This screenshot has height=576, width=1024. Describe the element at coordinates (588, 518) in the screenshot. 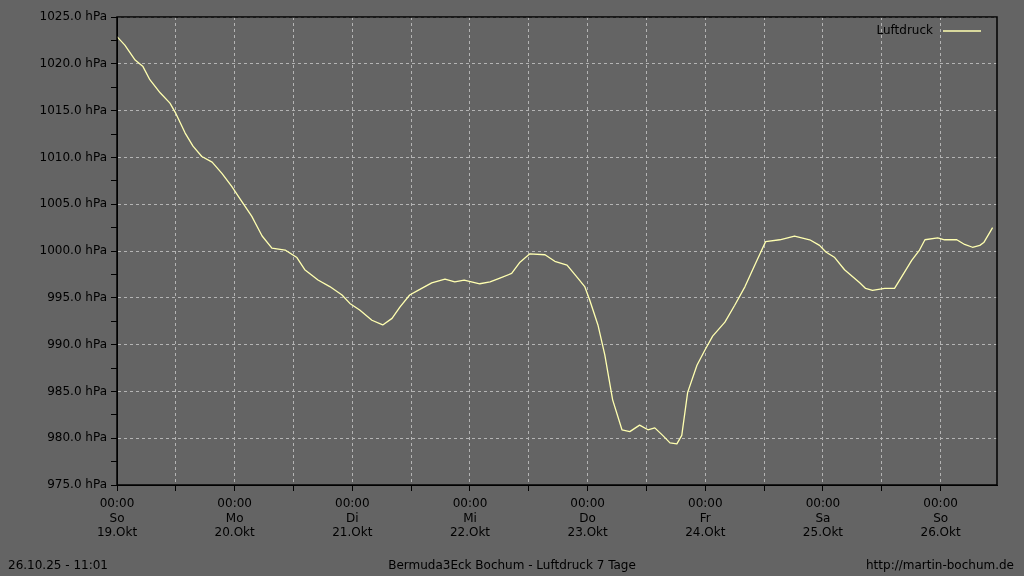

I see `x-tick-label: 00:00 Do 23.Okt` at that location.